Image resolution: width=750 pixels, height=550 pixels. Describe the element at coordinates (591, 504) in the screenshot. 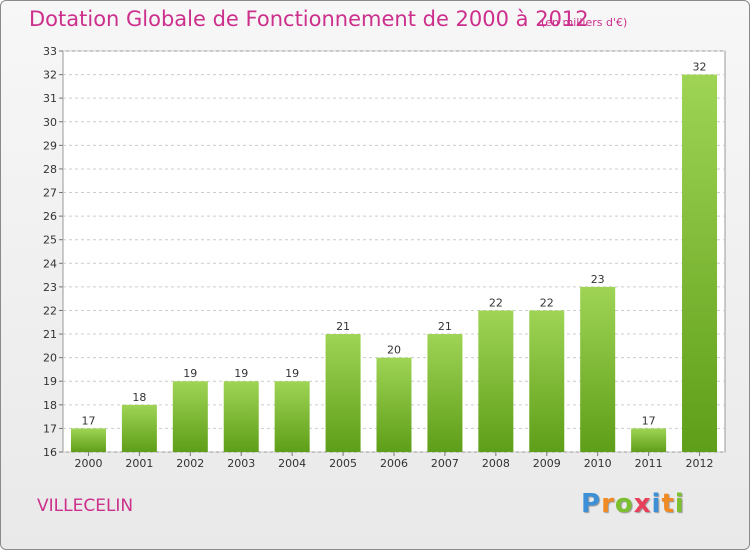

I see `logo-letter: P` at that location.